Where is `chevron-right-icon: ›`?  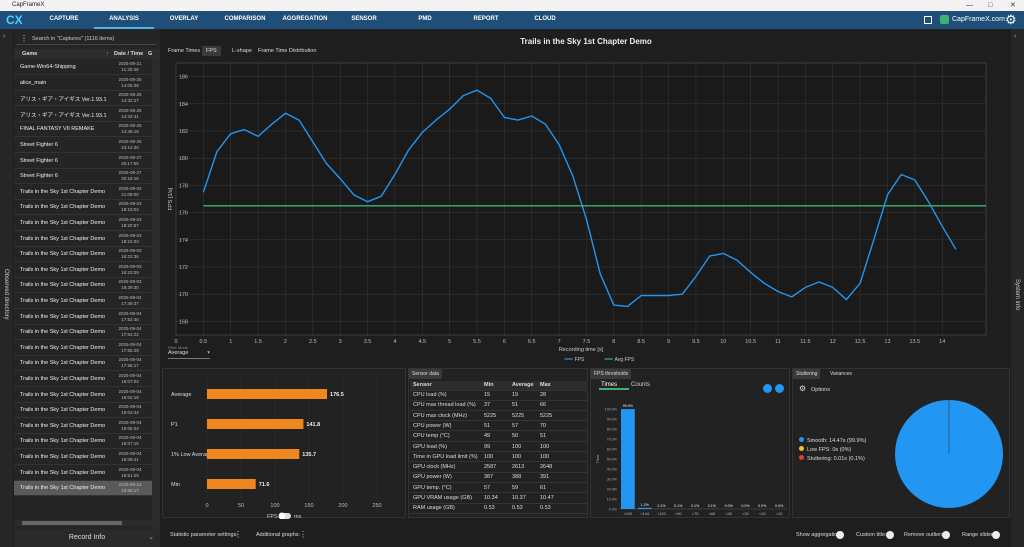 chevron-right-icon: › is located at coordinates (4, 36).